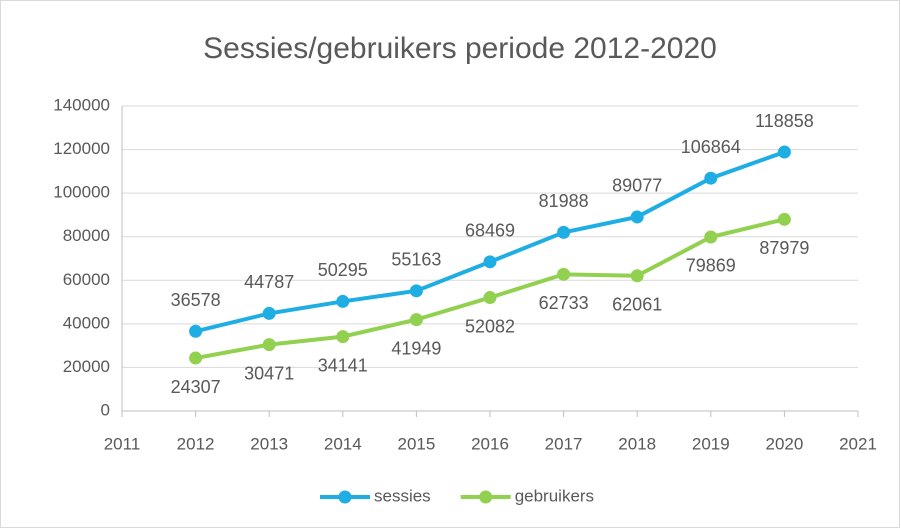 This screenshot has width=901, height=529. Describe the element at coordinates (86, 366) in the screenshot. I see `y-tick-label: 20000` at that location.